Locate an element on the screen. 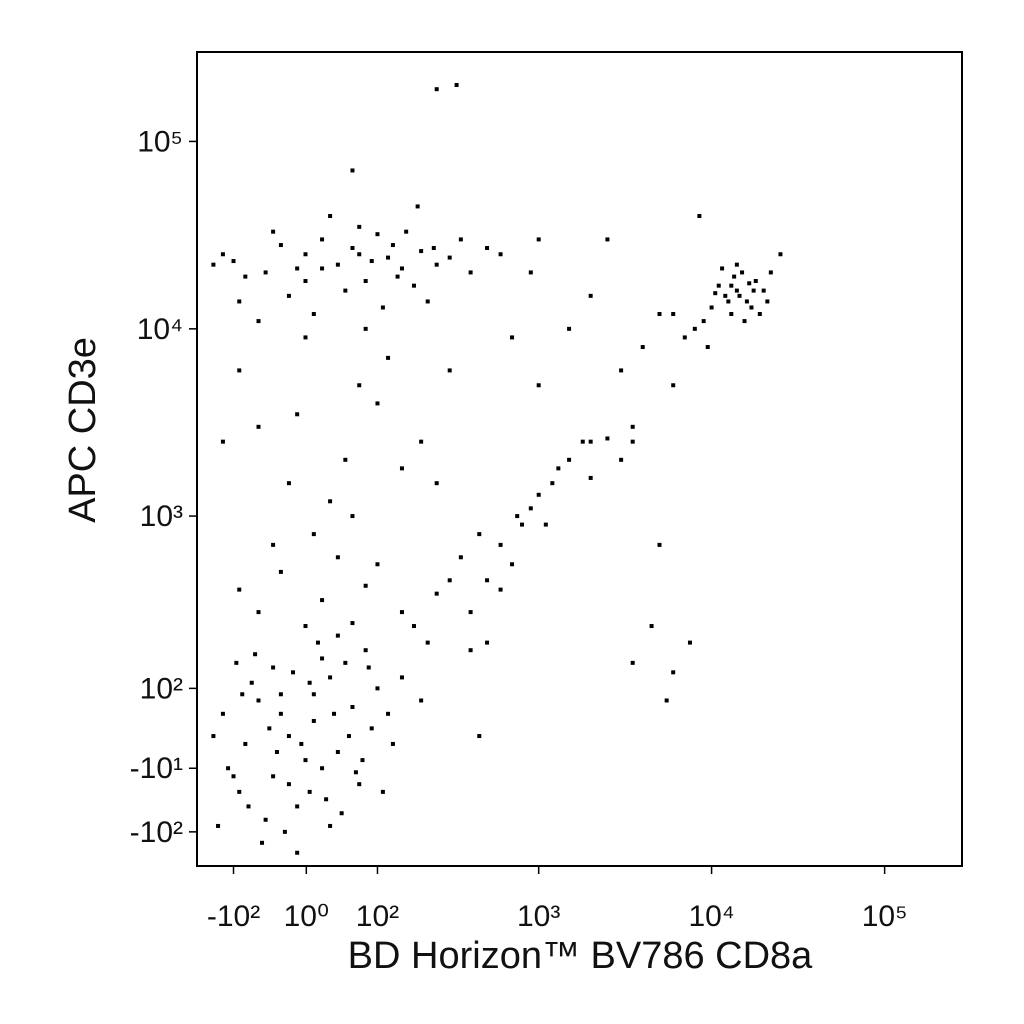  y-tick-label: 10⁵ is located at coordinates (160, 141).